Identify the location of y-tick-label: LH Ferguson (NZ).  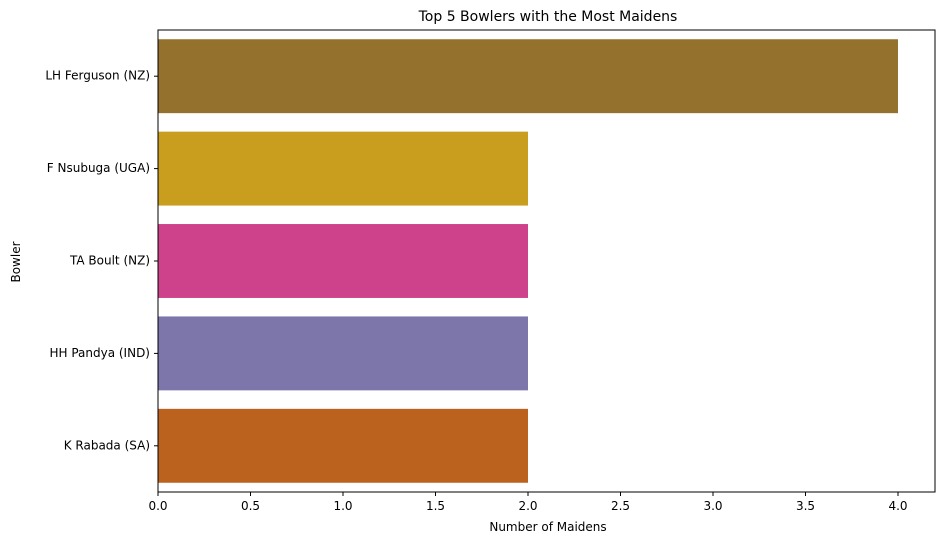
(97, 76).